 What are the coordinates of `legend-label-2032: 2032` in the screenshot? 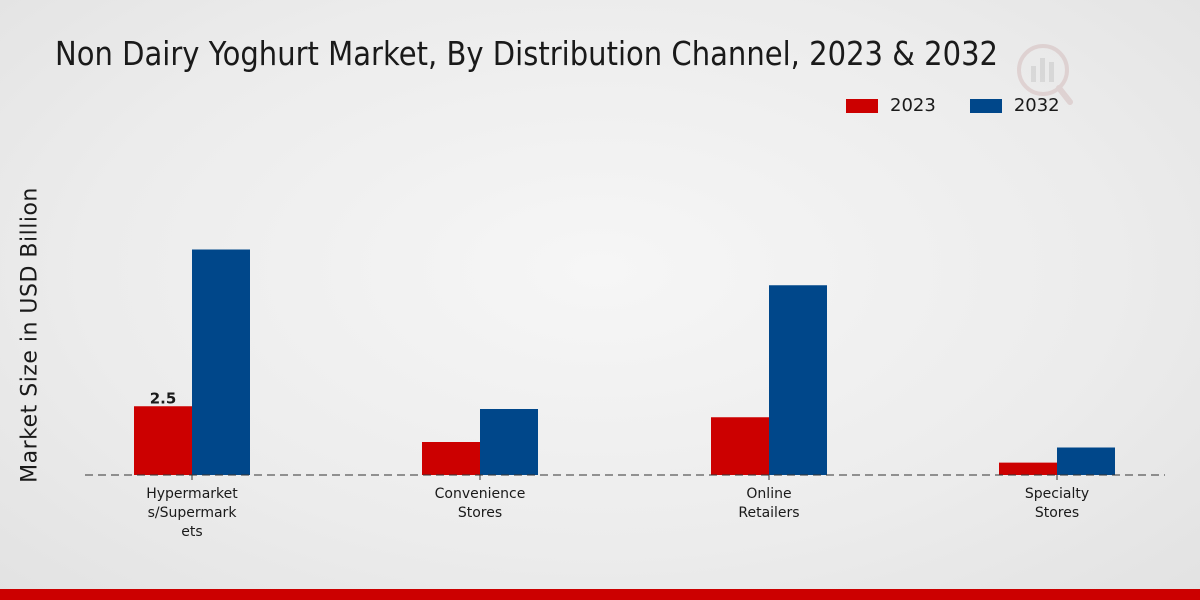 It's located at (1036, 105).